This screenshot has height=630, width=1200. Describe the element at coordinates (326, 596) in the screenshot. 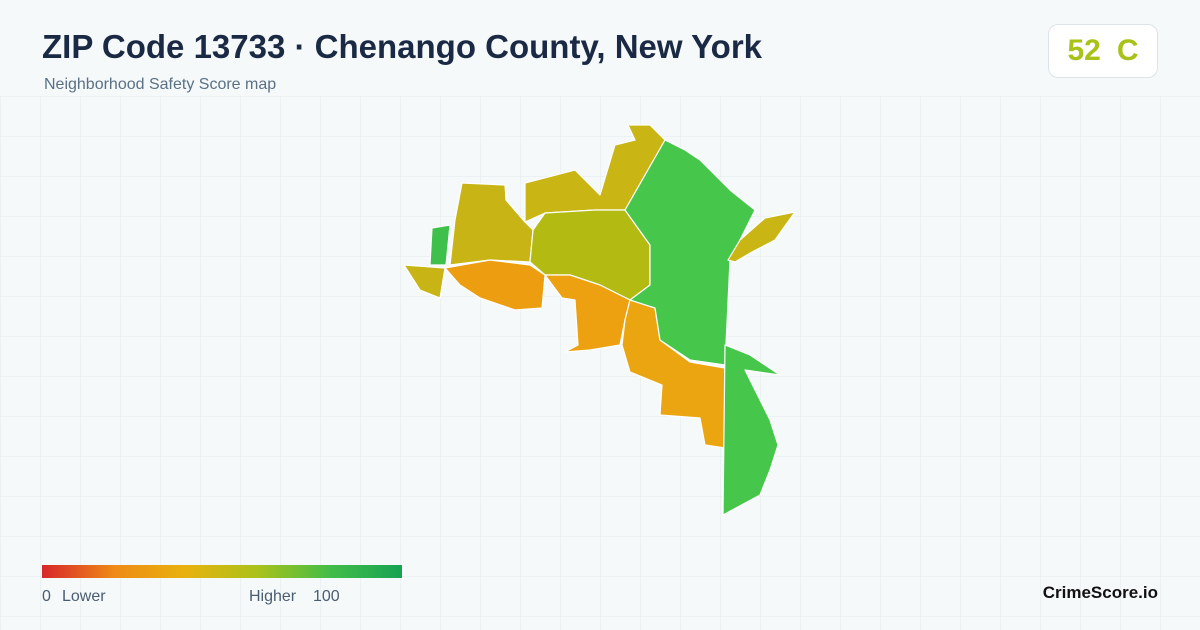

I see `legend-max: 100` at that location.